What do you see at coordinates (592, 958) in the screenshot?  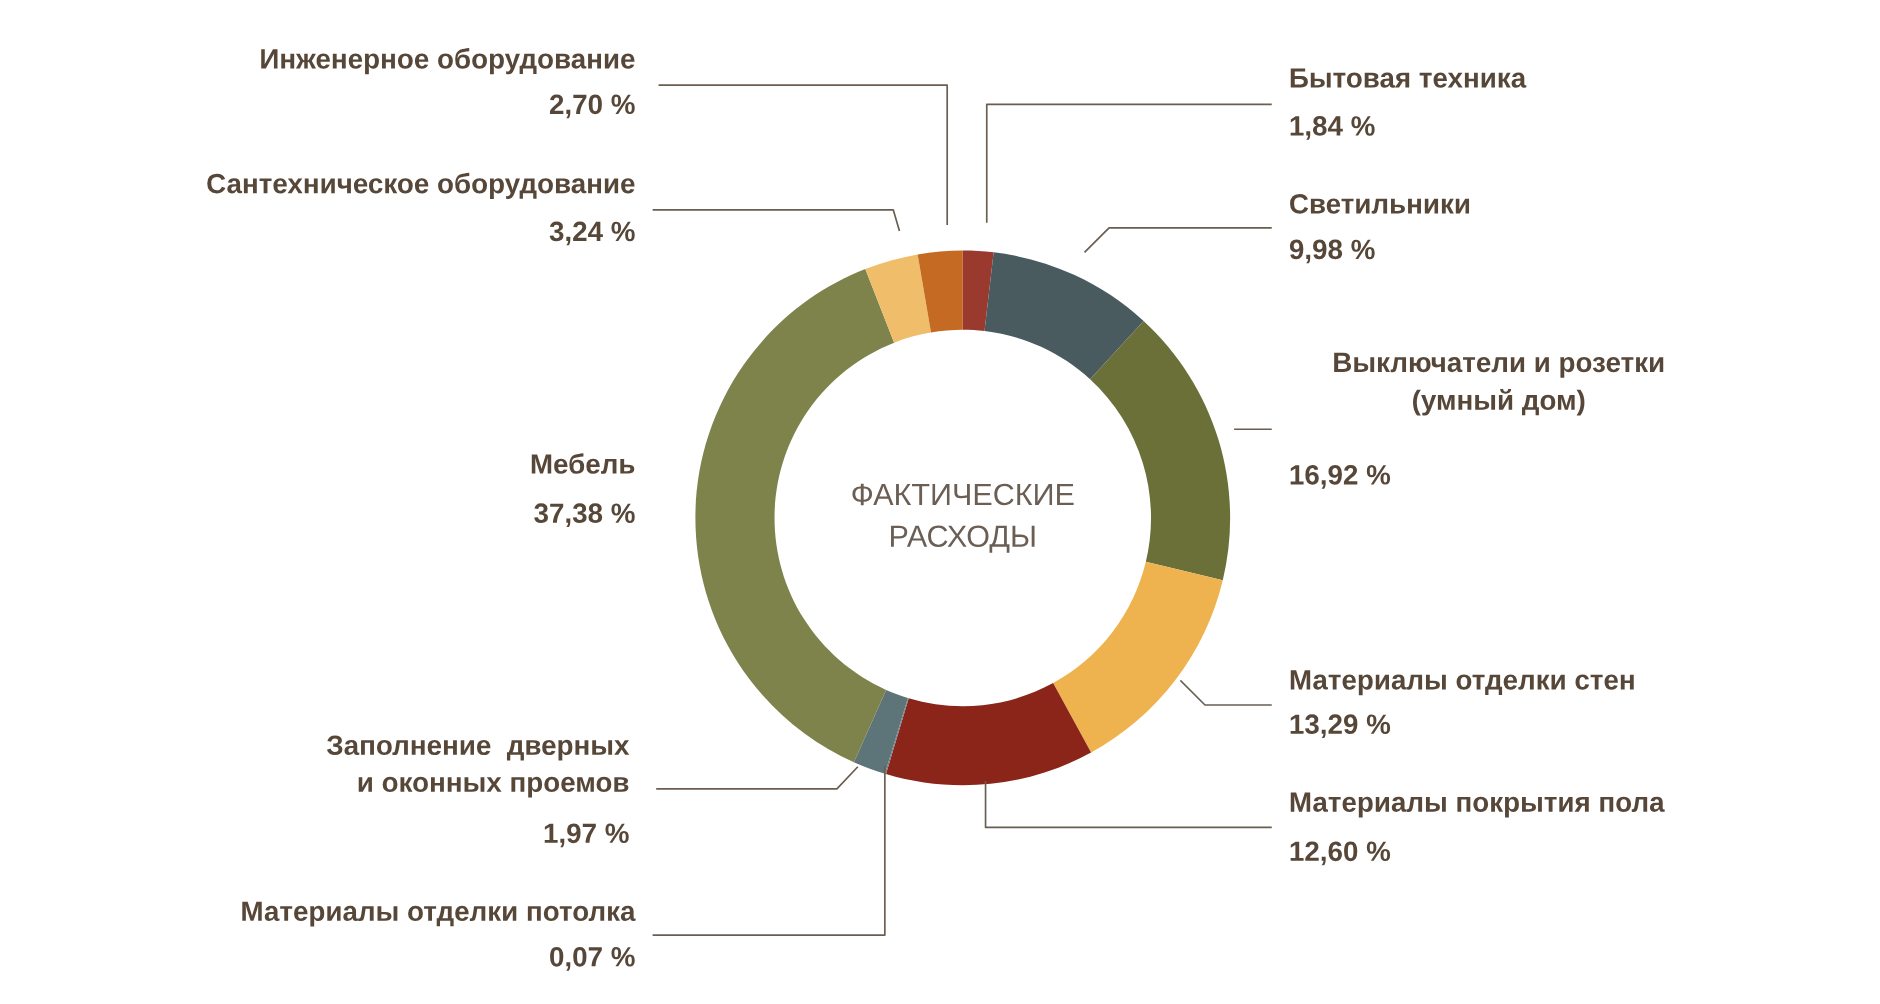 I see `data-label: 0,07 %` at bounding box center [592, 958].